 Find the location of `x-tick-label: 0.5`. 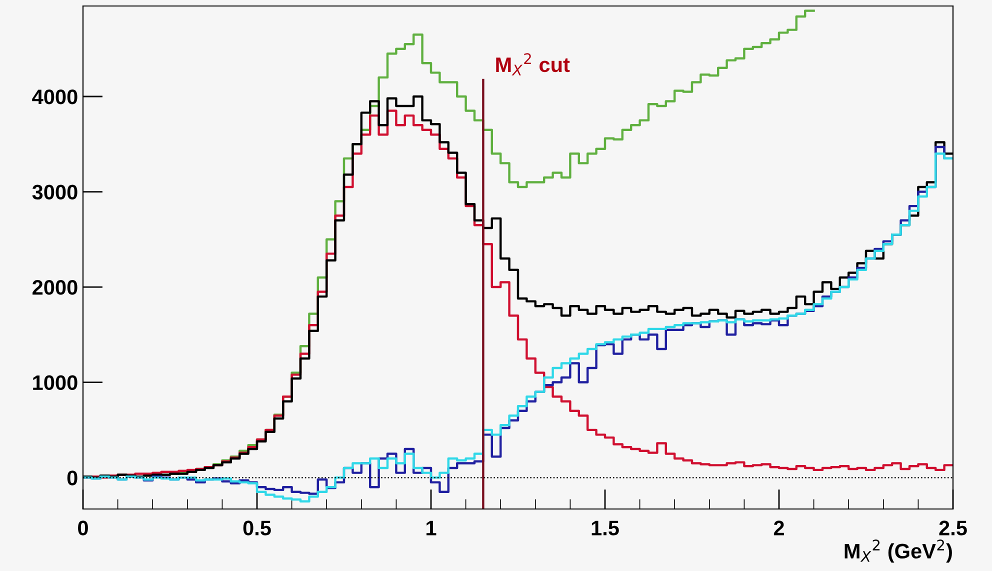

x-tick-label: 0.5 is located at coordinates (257, 528).